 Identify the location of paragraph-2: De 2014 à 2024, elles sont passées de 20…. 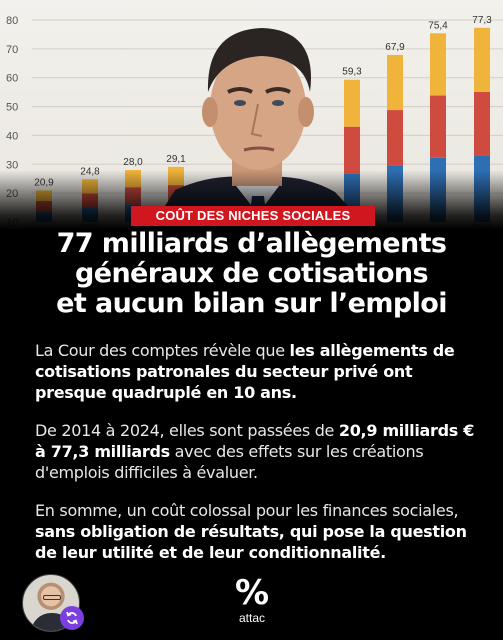
(260, 451).